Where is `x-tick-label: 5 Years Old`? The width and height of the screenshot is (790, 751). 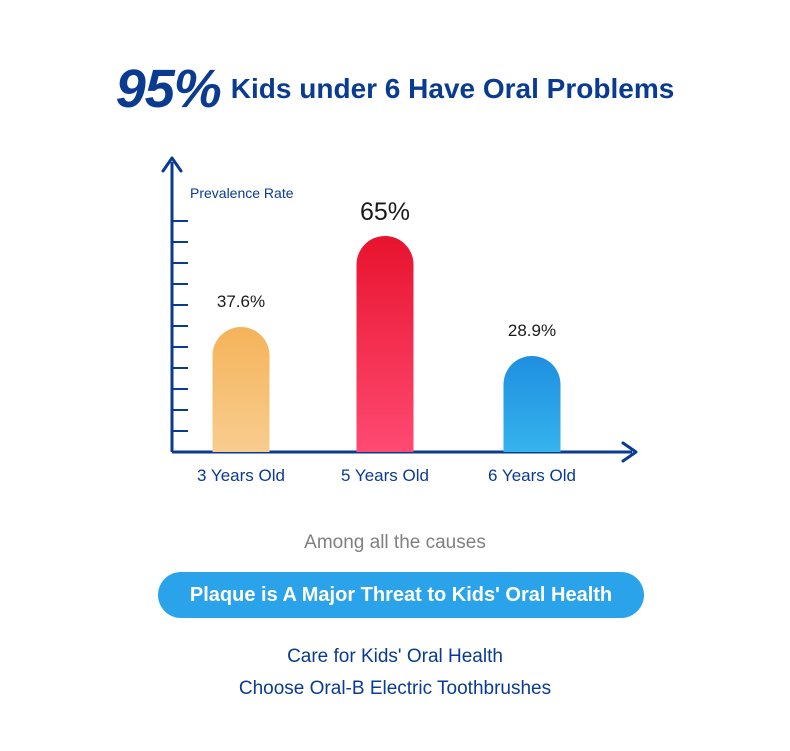 x-tick-label: 5 Years Old is located at coordinates (385, 475).